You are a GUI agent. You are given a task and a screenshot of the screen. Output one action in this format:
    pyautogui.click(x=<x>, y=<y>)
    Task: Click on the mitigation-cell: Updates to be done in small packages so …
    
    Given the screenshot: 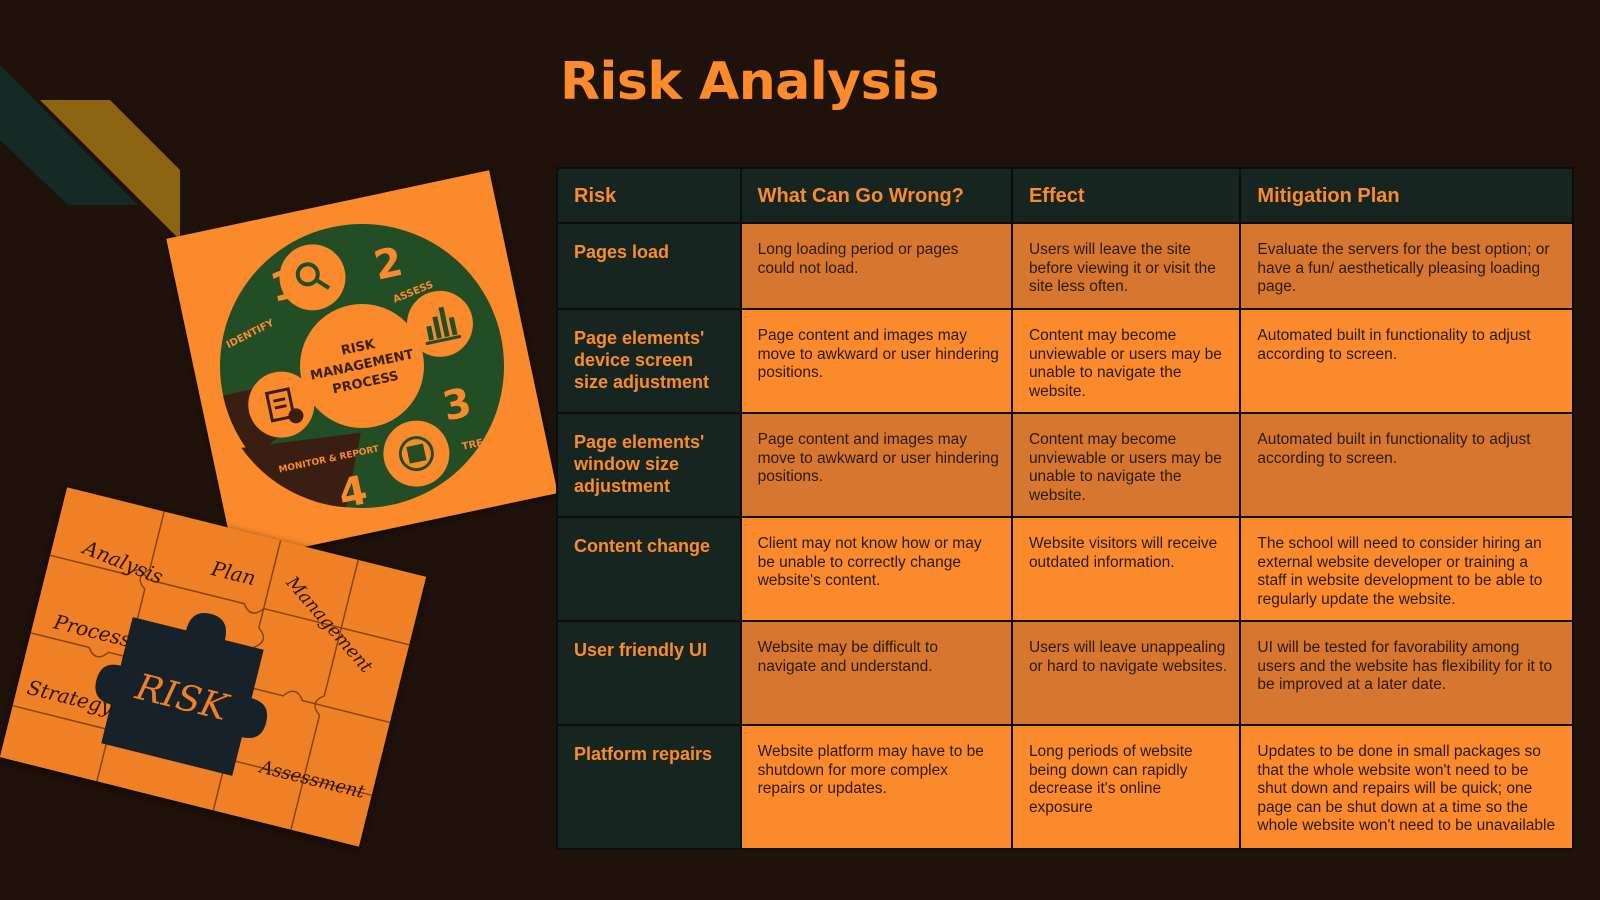 What is the action you would take?
    pyautogui.click(x=1406, y=787)
    